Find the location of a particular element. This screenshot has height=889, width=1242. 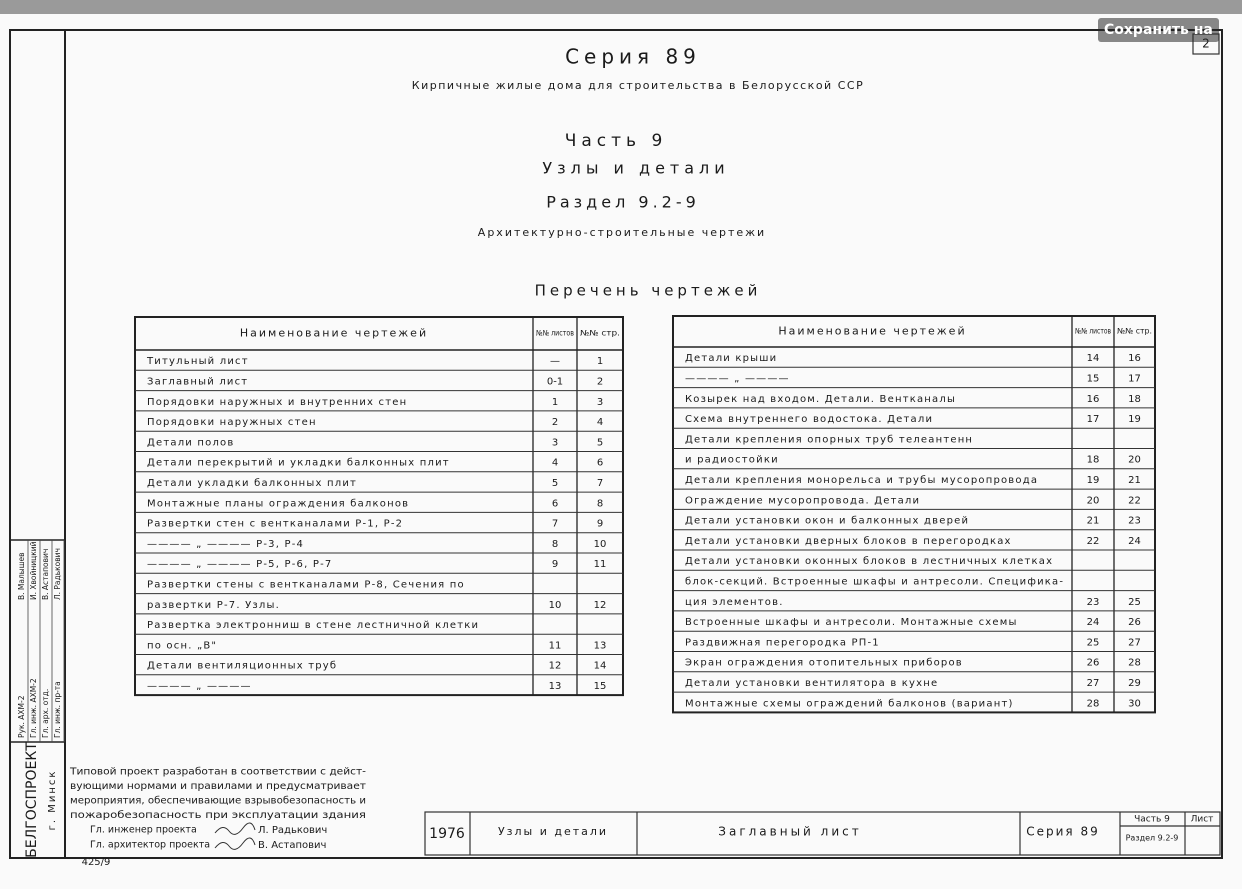

staff-role: Гл. инж. АХМ-2 is located at coordinates (33, 708).